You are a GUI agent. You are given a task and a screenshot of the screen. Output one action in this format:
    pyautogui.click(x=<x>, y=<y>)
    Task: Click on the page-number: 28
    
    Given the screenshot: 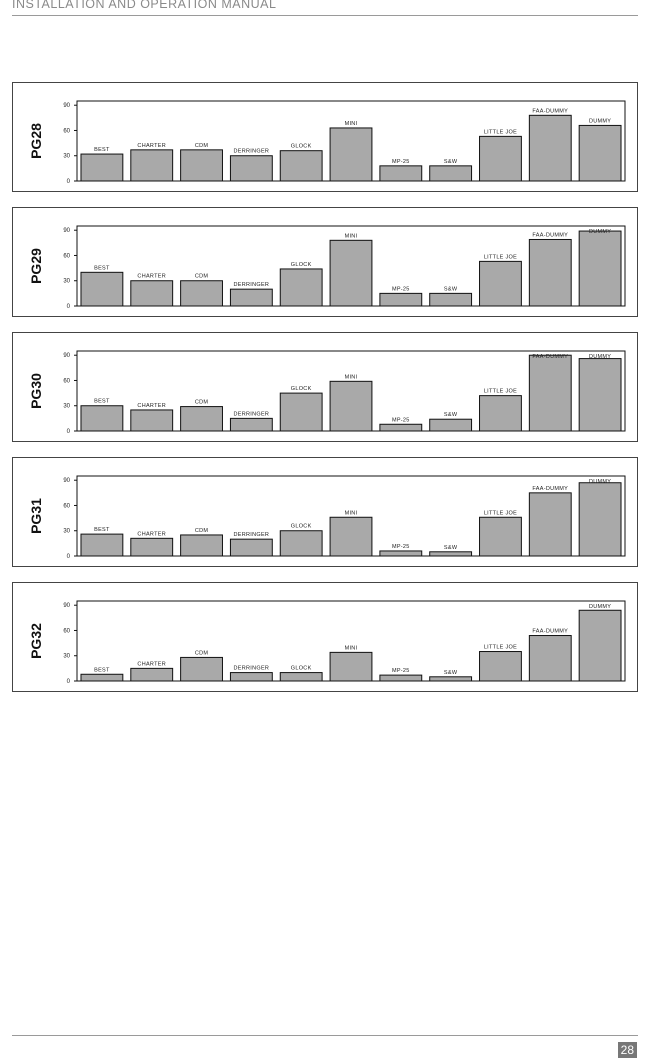 What is the action you would take?
    pyautogui.click(x=627, y=1050)
    